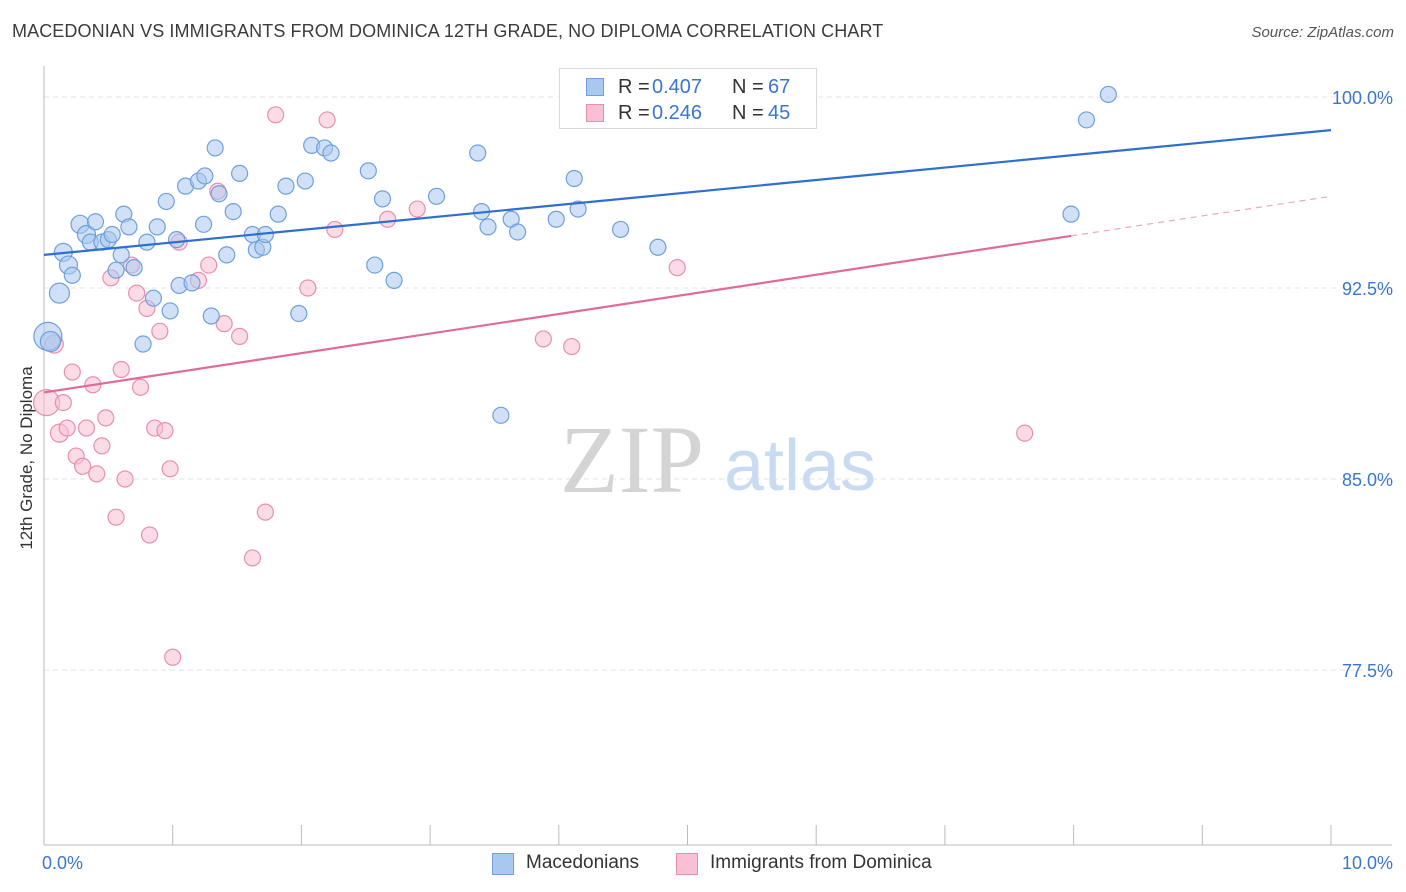 Image resolution: width=1406 pixels, height=892 pixels. What do you see at coordinates (800, 466) in the screenshot?
I see `watermark-atlas: atlas` at bounding box center [800, 466].